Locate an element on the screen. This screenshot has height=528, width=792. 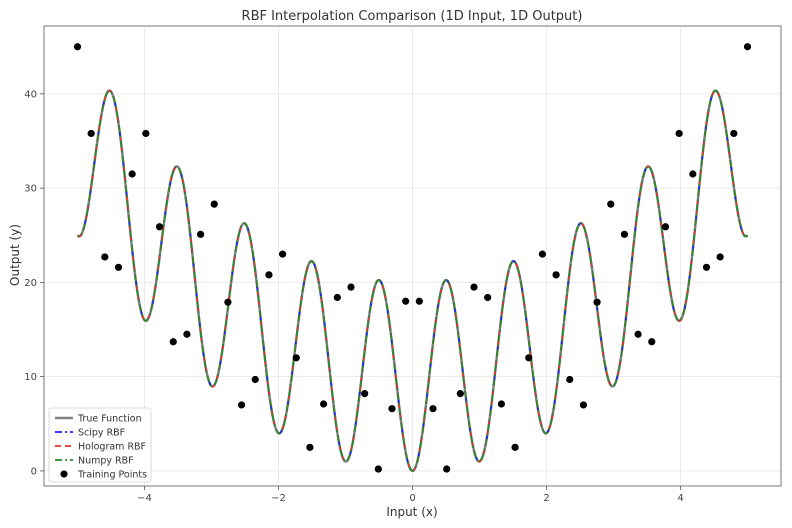
x-tick-label: 2 is located at coordinates (546, 498).